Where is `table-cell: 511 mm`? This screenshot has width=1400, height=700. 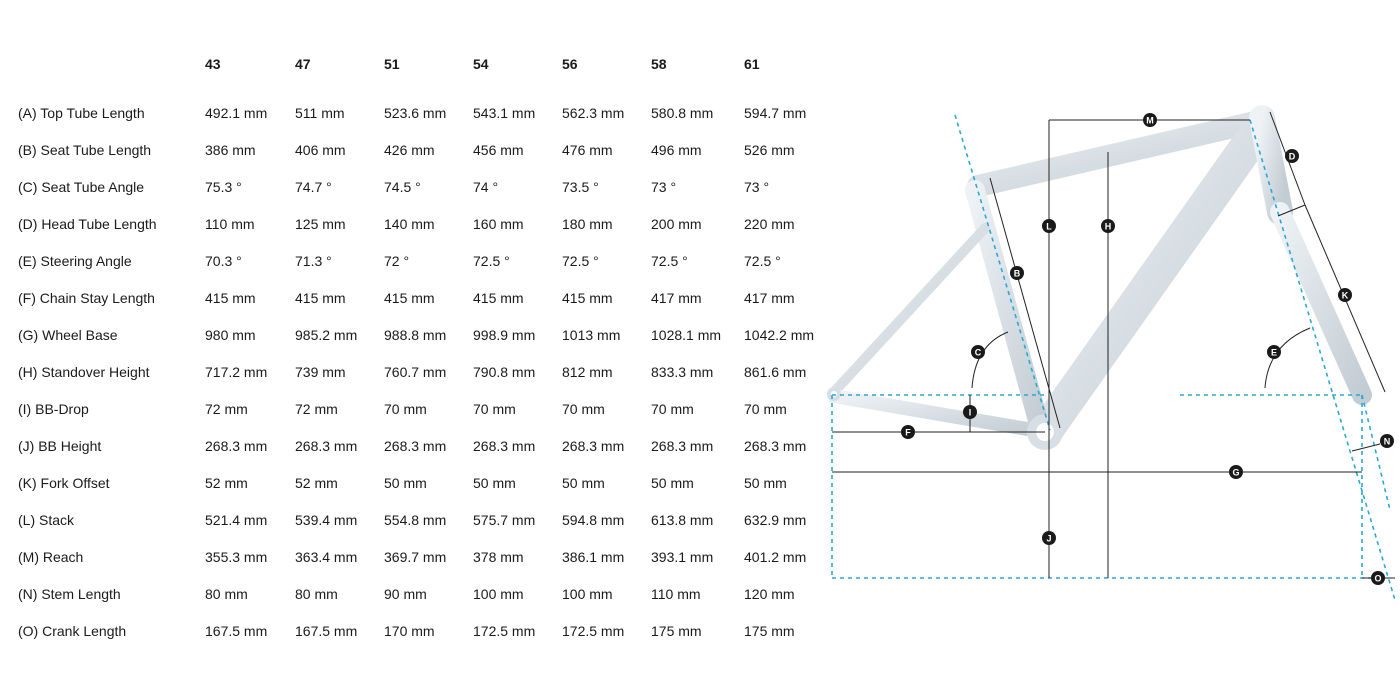 table-cell: 511 mm is located at coordinates (320, 113).